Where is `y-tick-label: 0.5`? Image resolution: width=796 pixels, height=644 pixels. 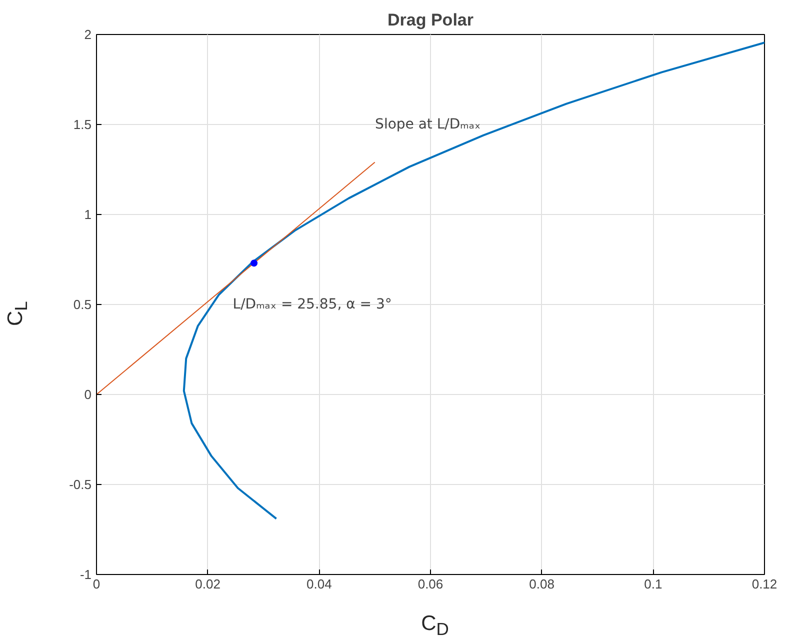 y-tick-label: 0.5 is located at coordinates (82, 304).